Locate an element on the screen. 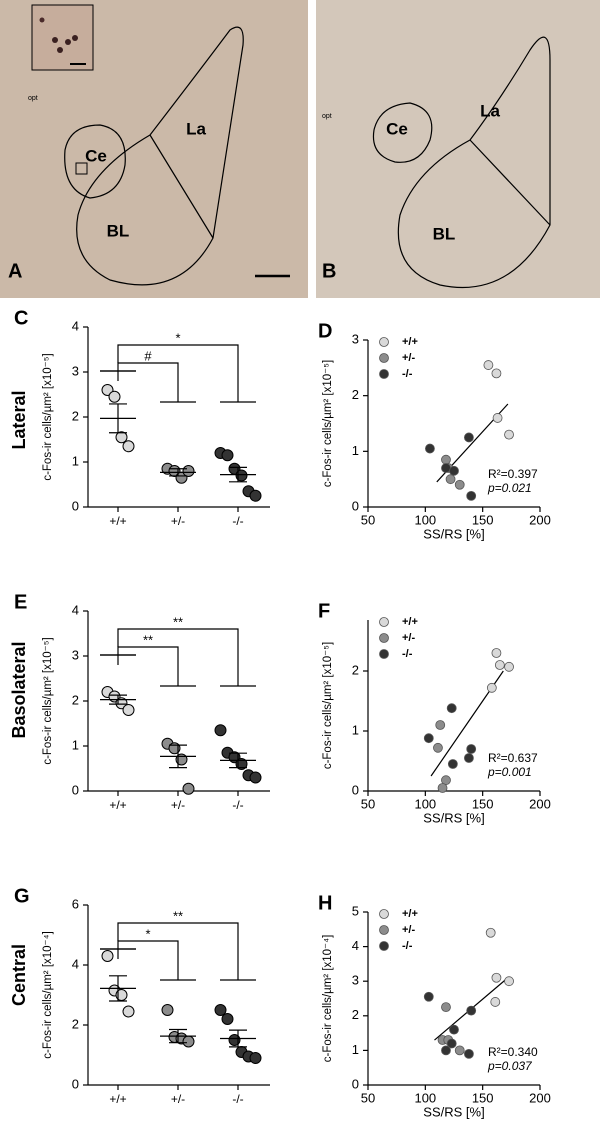  r2-annotation: R²=0.340 is located at coordinates (513, 1052).